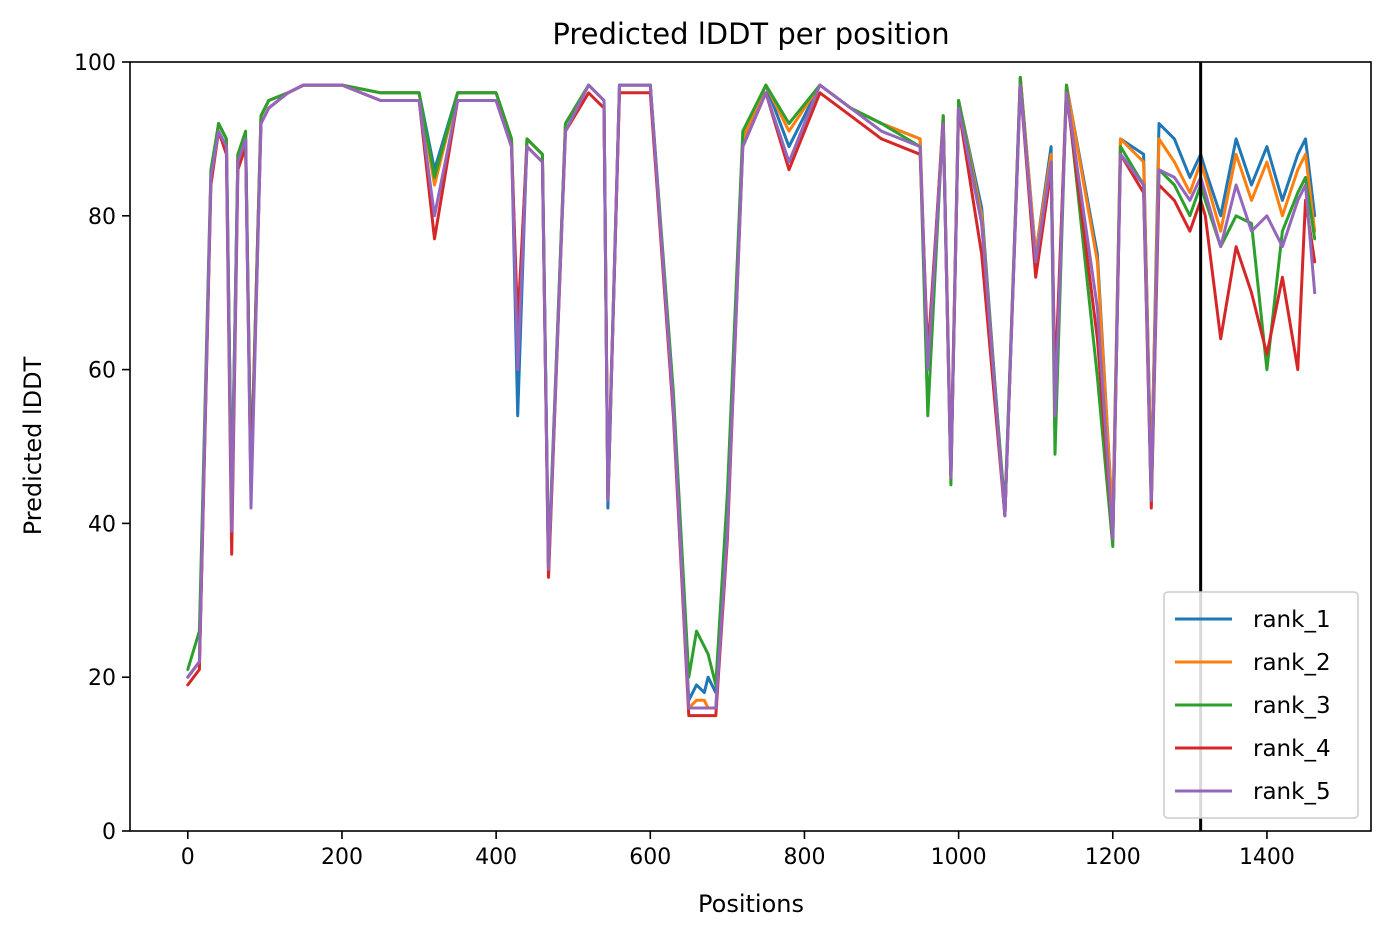 The image size is (1391, 939). Describe the element at coordinates (1292, 663) in the screenshot. I see `legend-label-2: rank_2` at that location.